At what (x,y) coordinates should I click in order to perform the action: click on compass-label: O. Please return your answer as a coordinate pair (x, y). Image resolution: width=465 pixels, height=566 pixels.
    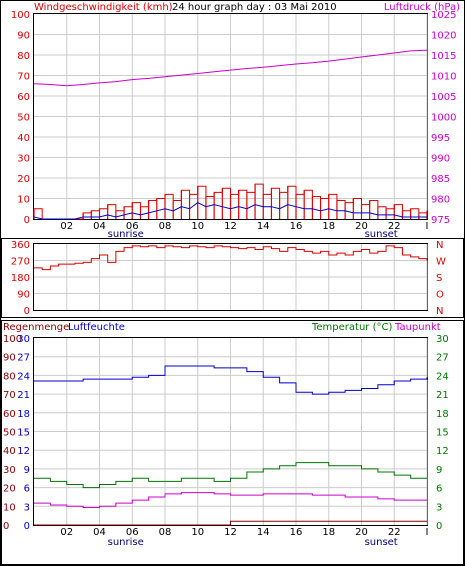
    Looking at the image, I should click on (440, 295).